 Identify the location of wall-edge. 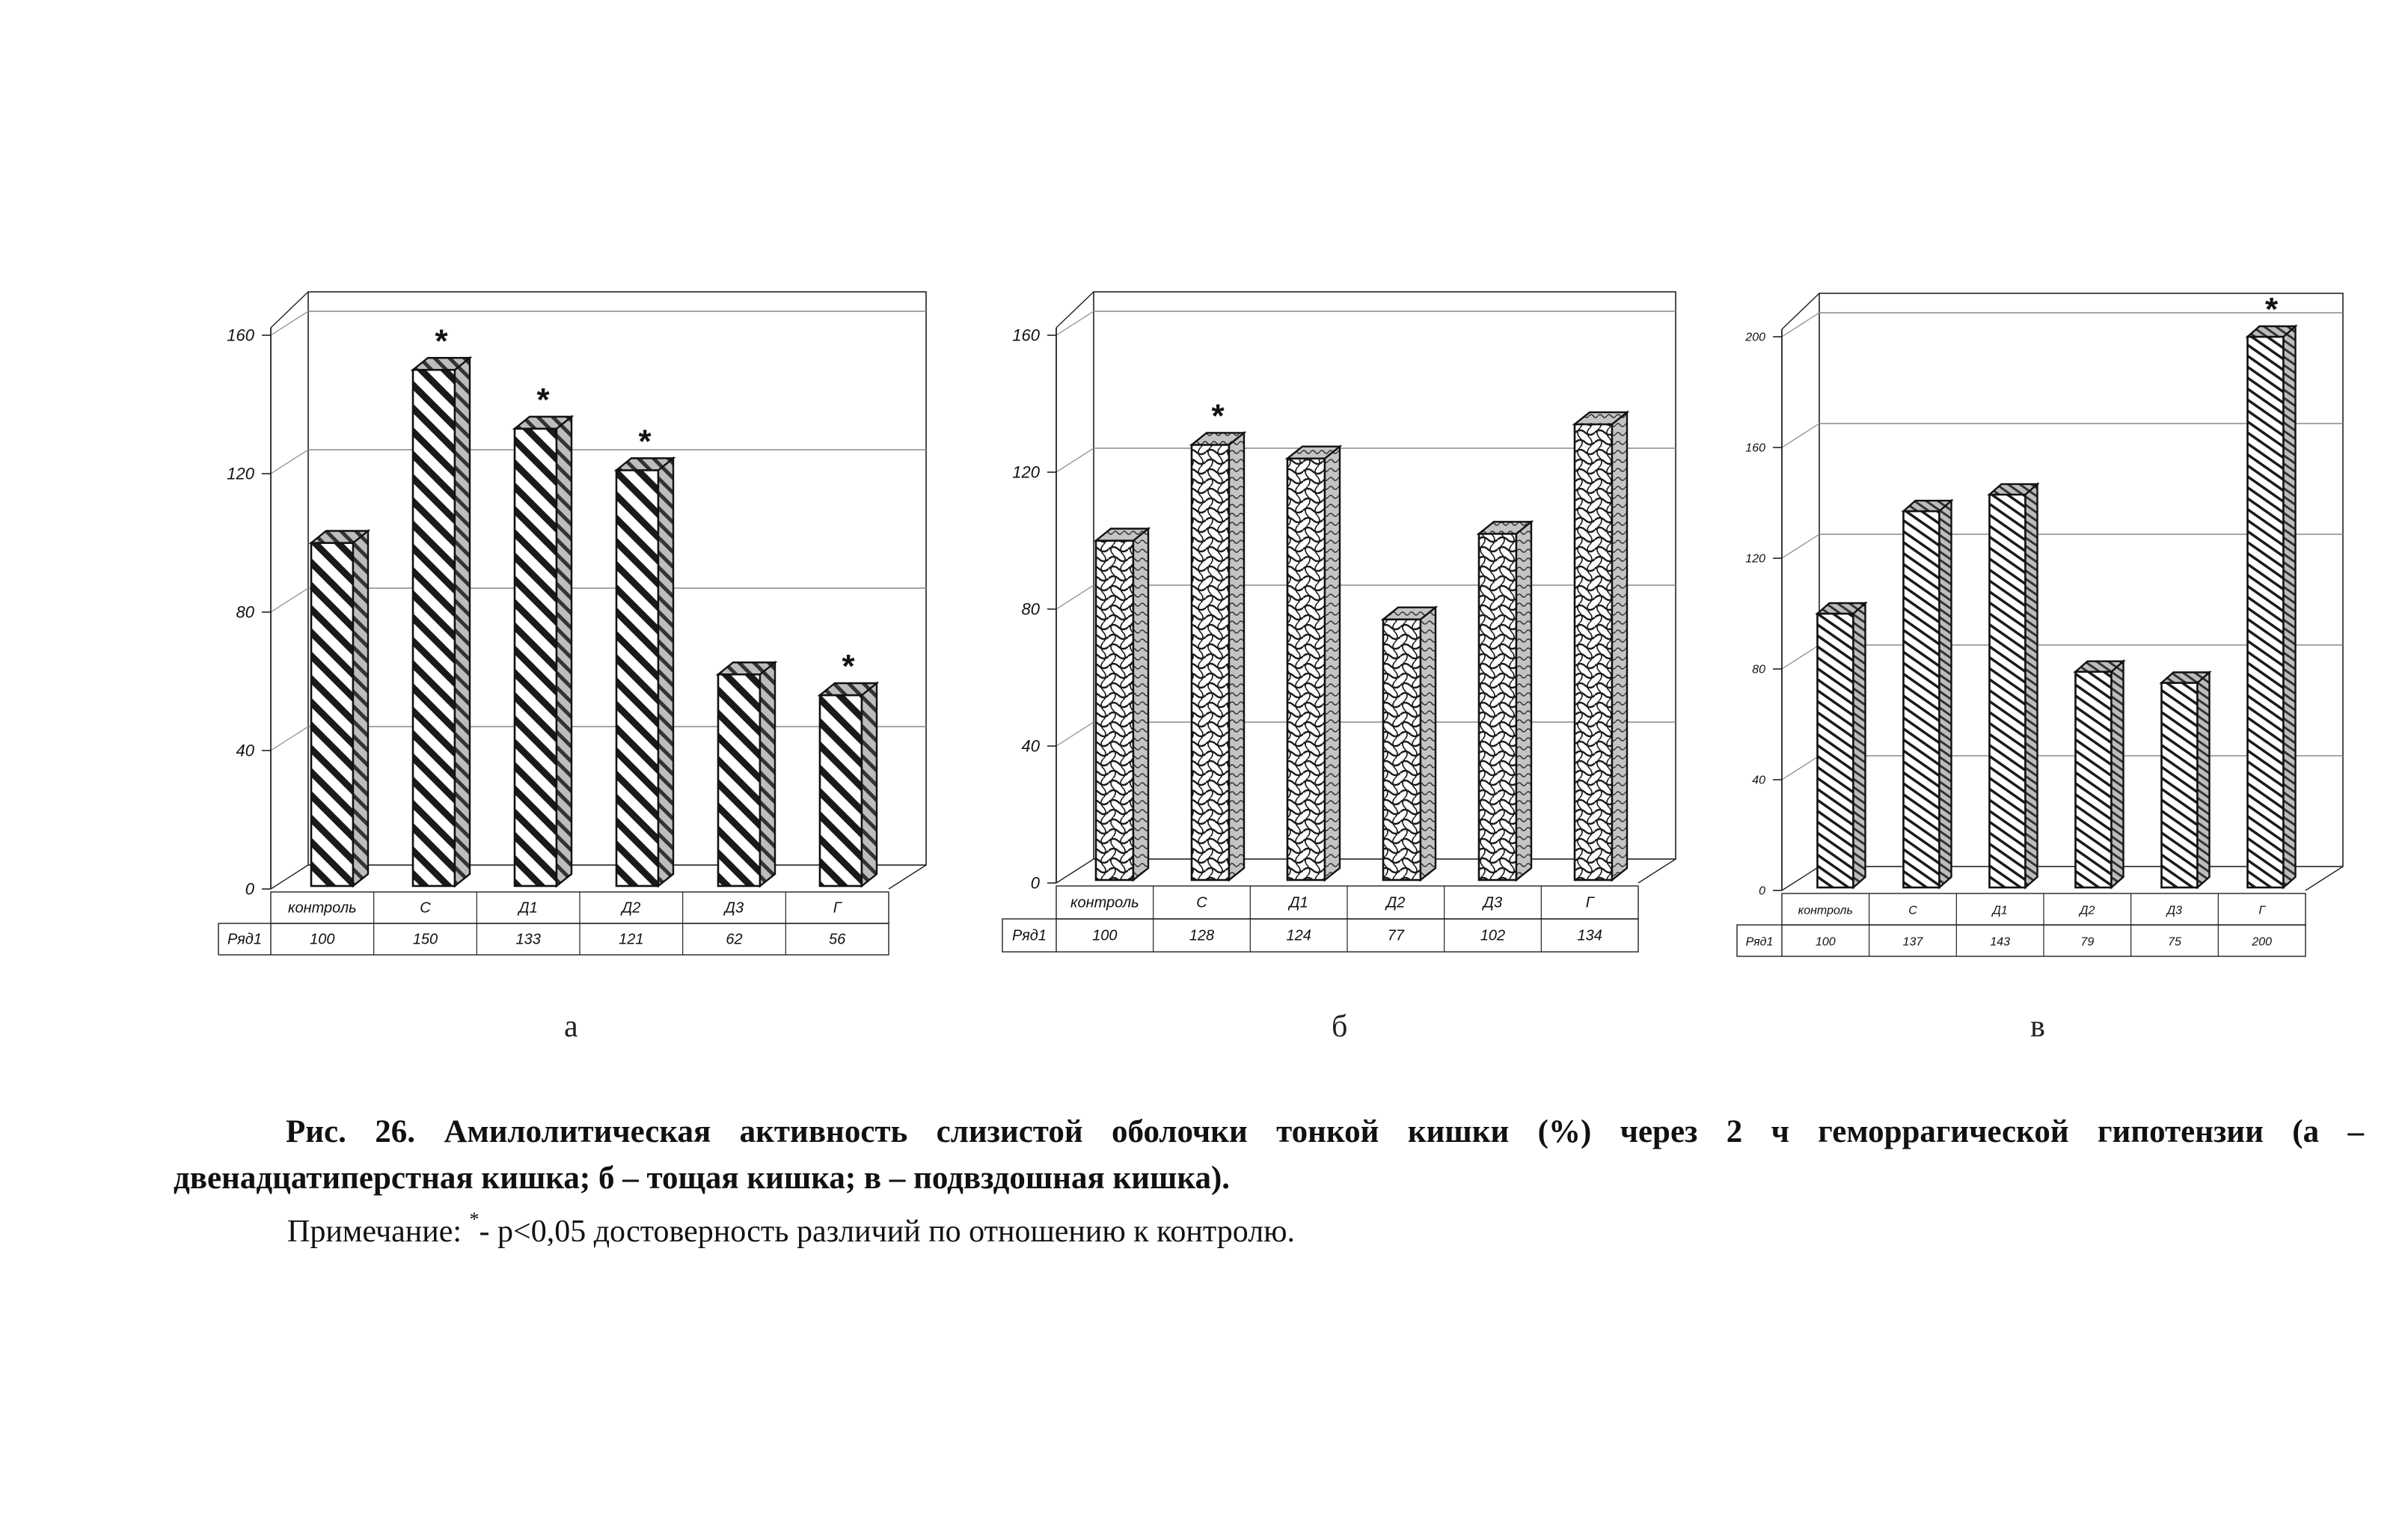
(289, 310).